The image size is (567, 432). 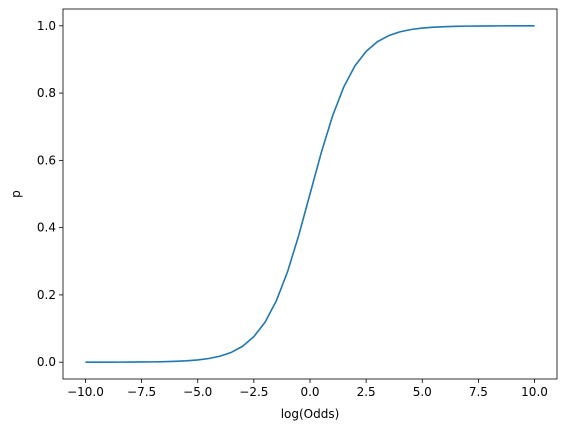 What do you see at coordinates (366, 392) in the screenshot?
I see `x-tick-label: 2.5` at bounding box center [366, 392].